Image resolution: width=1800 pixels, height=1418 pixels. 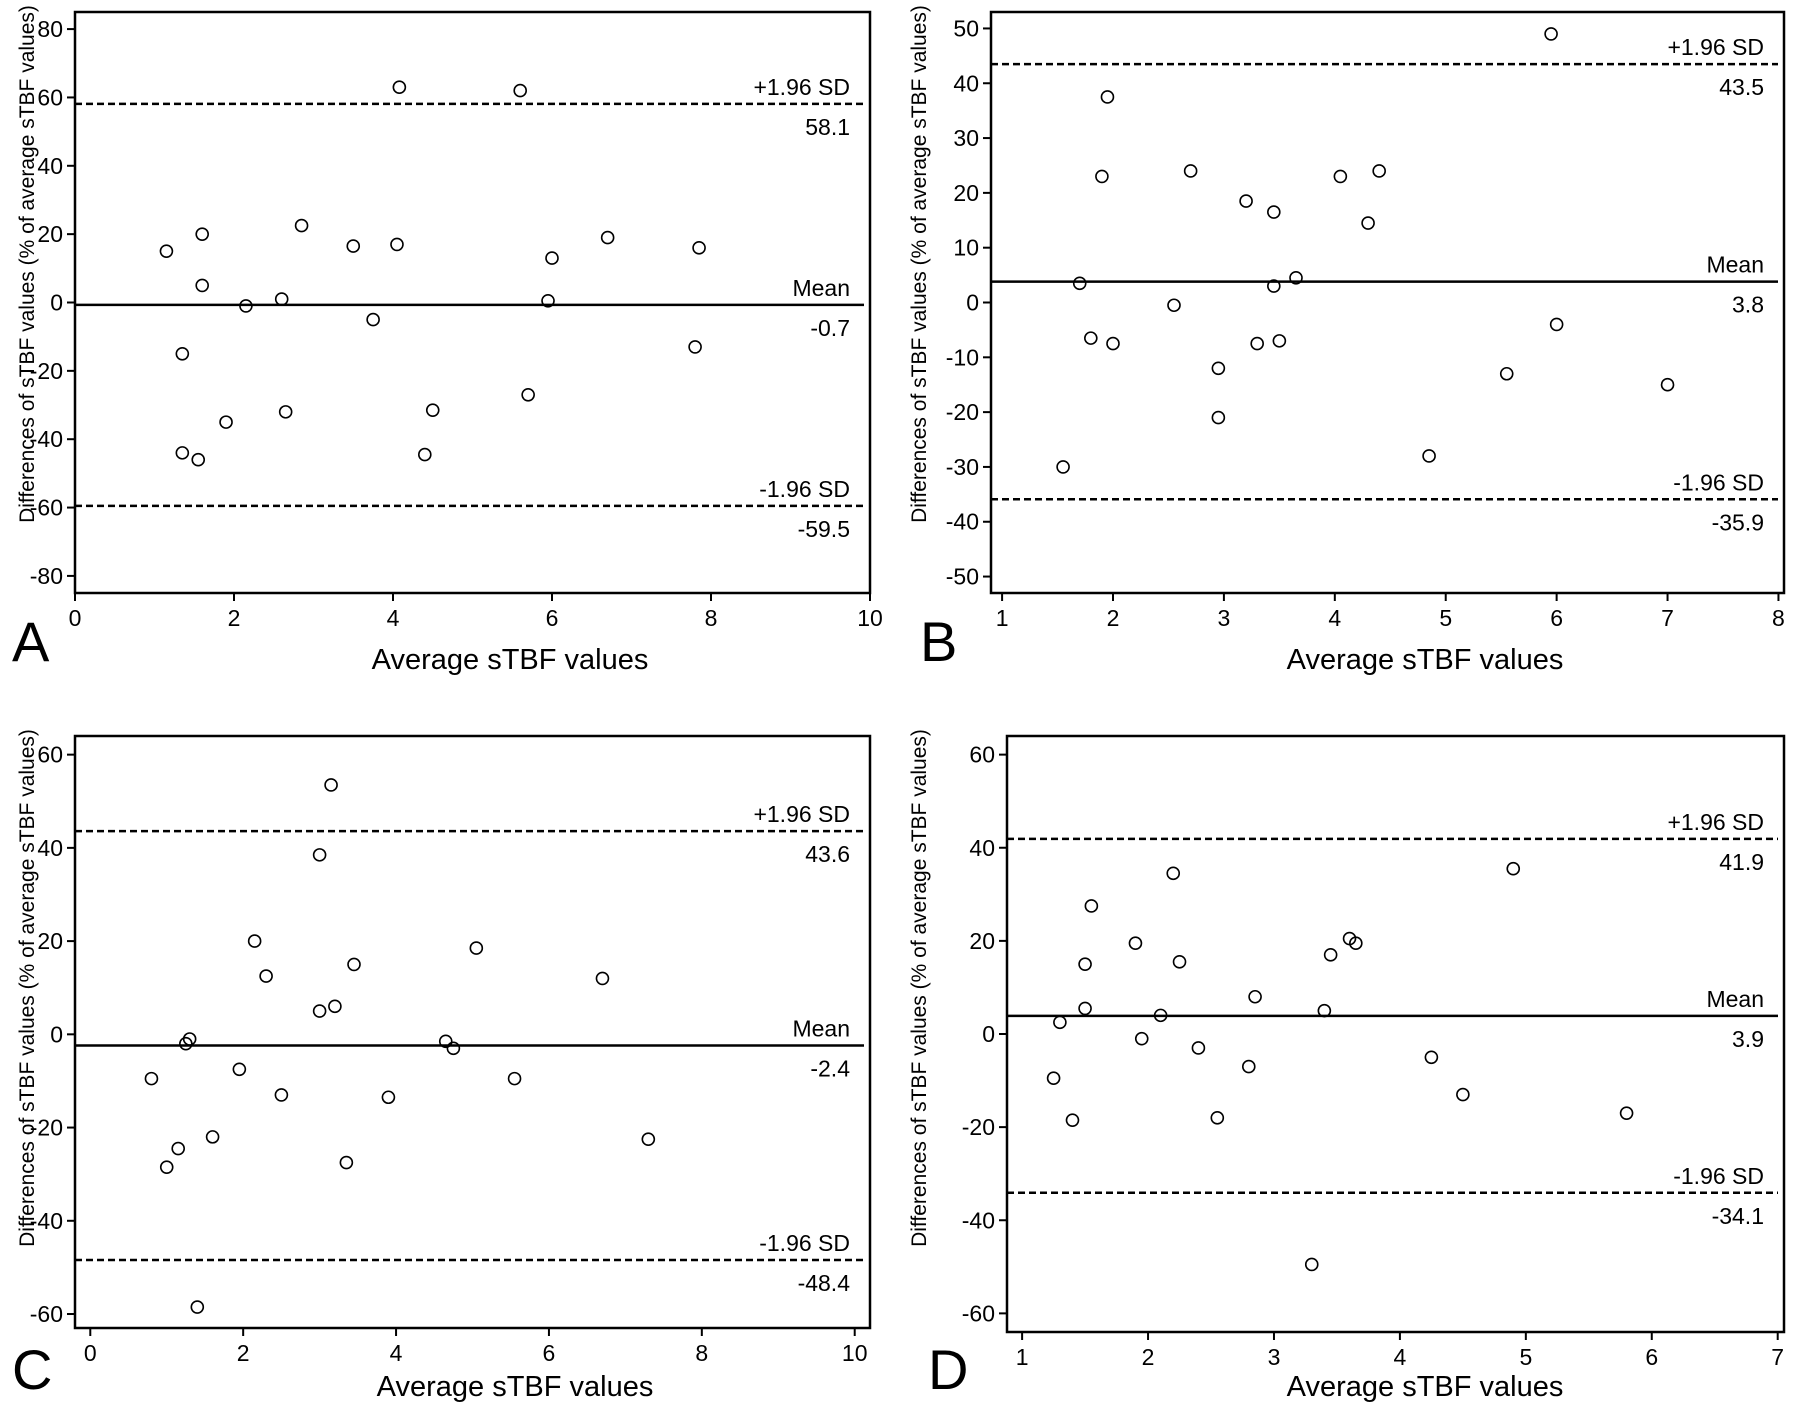 I want to click on panel-letter: B, so click(x=939, y=641).